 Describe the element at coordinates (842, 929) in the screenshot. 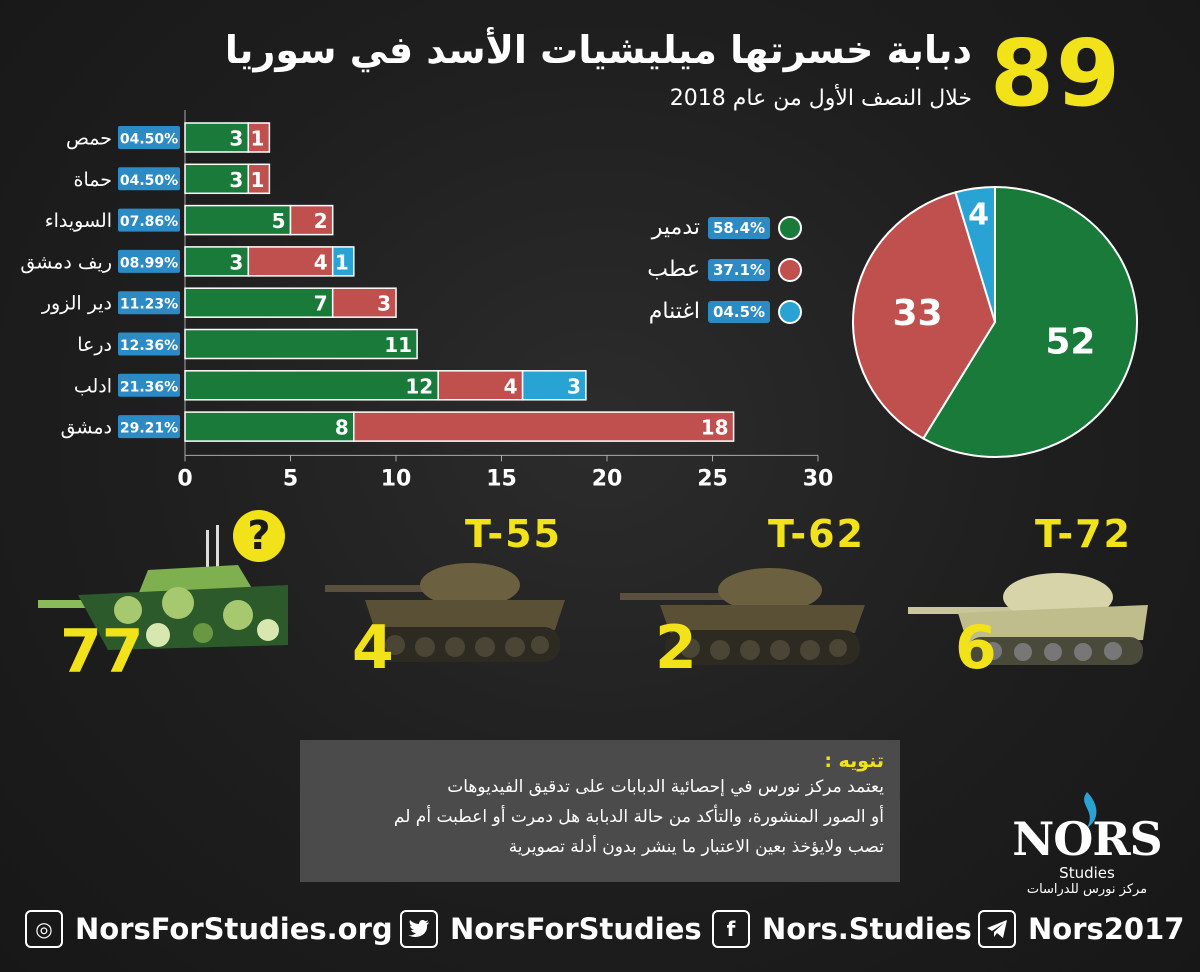

I see `footer-facebook: f Nors.Studies` at that location.